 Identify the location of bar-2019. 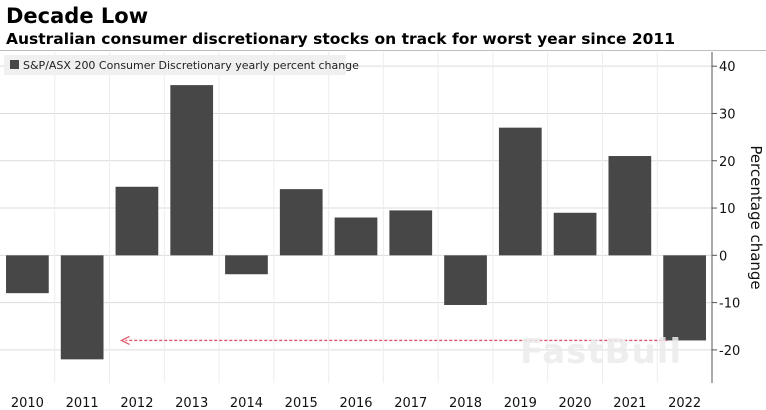
(520, 191).